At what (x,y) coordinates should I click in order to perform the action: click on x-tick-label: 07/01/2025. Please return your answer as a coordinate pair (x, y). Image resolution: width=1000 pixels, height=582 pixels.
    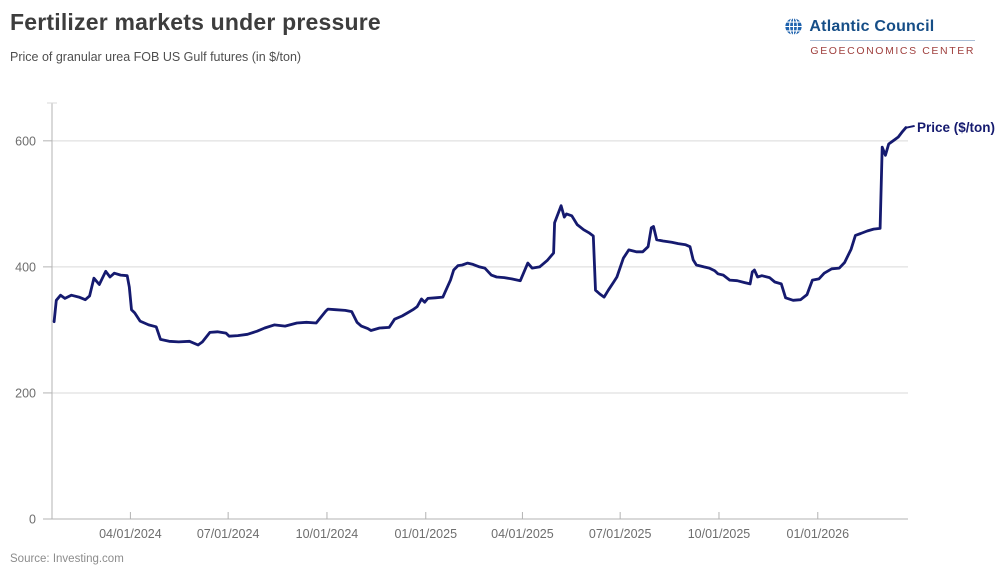
    Looking at the image, I should click on (620, 534).